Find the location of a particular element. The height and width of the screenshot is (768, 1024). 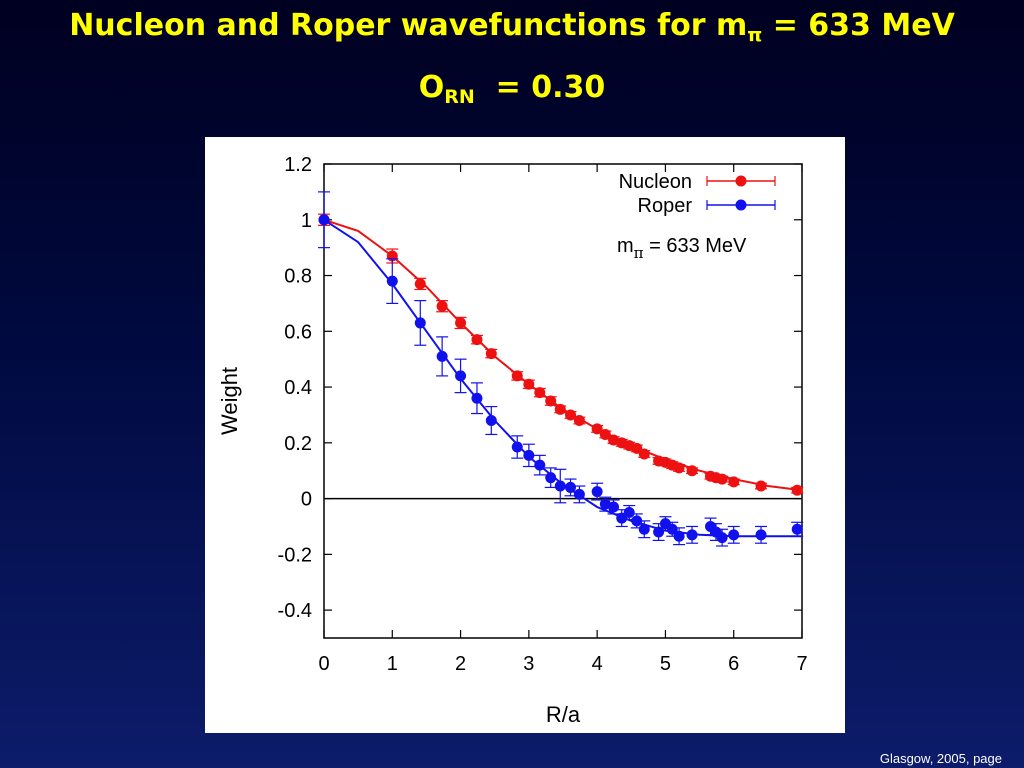

legend-label-roper: Roper is located at coordinates (665, 206).